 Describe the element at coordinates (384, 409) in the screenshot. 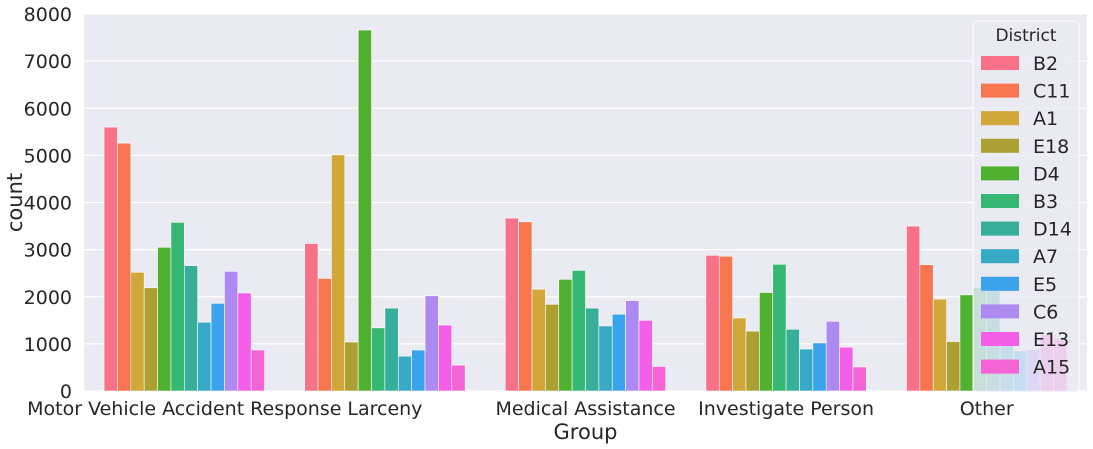

I see `x-tick-label: Larceny` at that location.